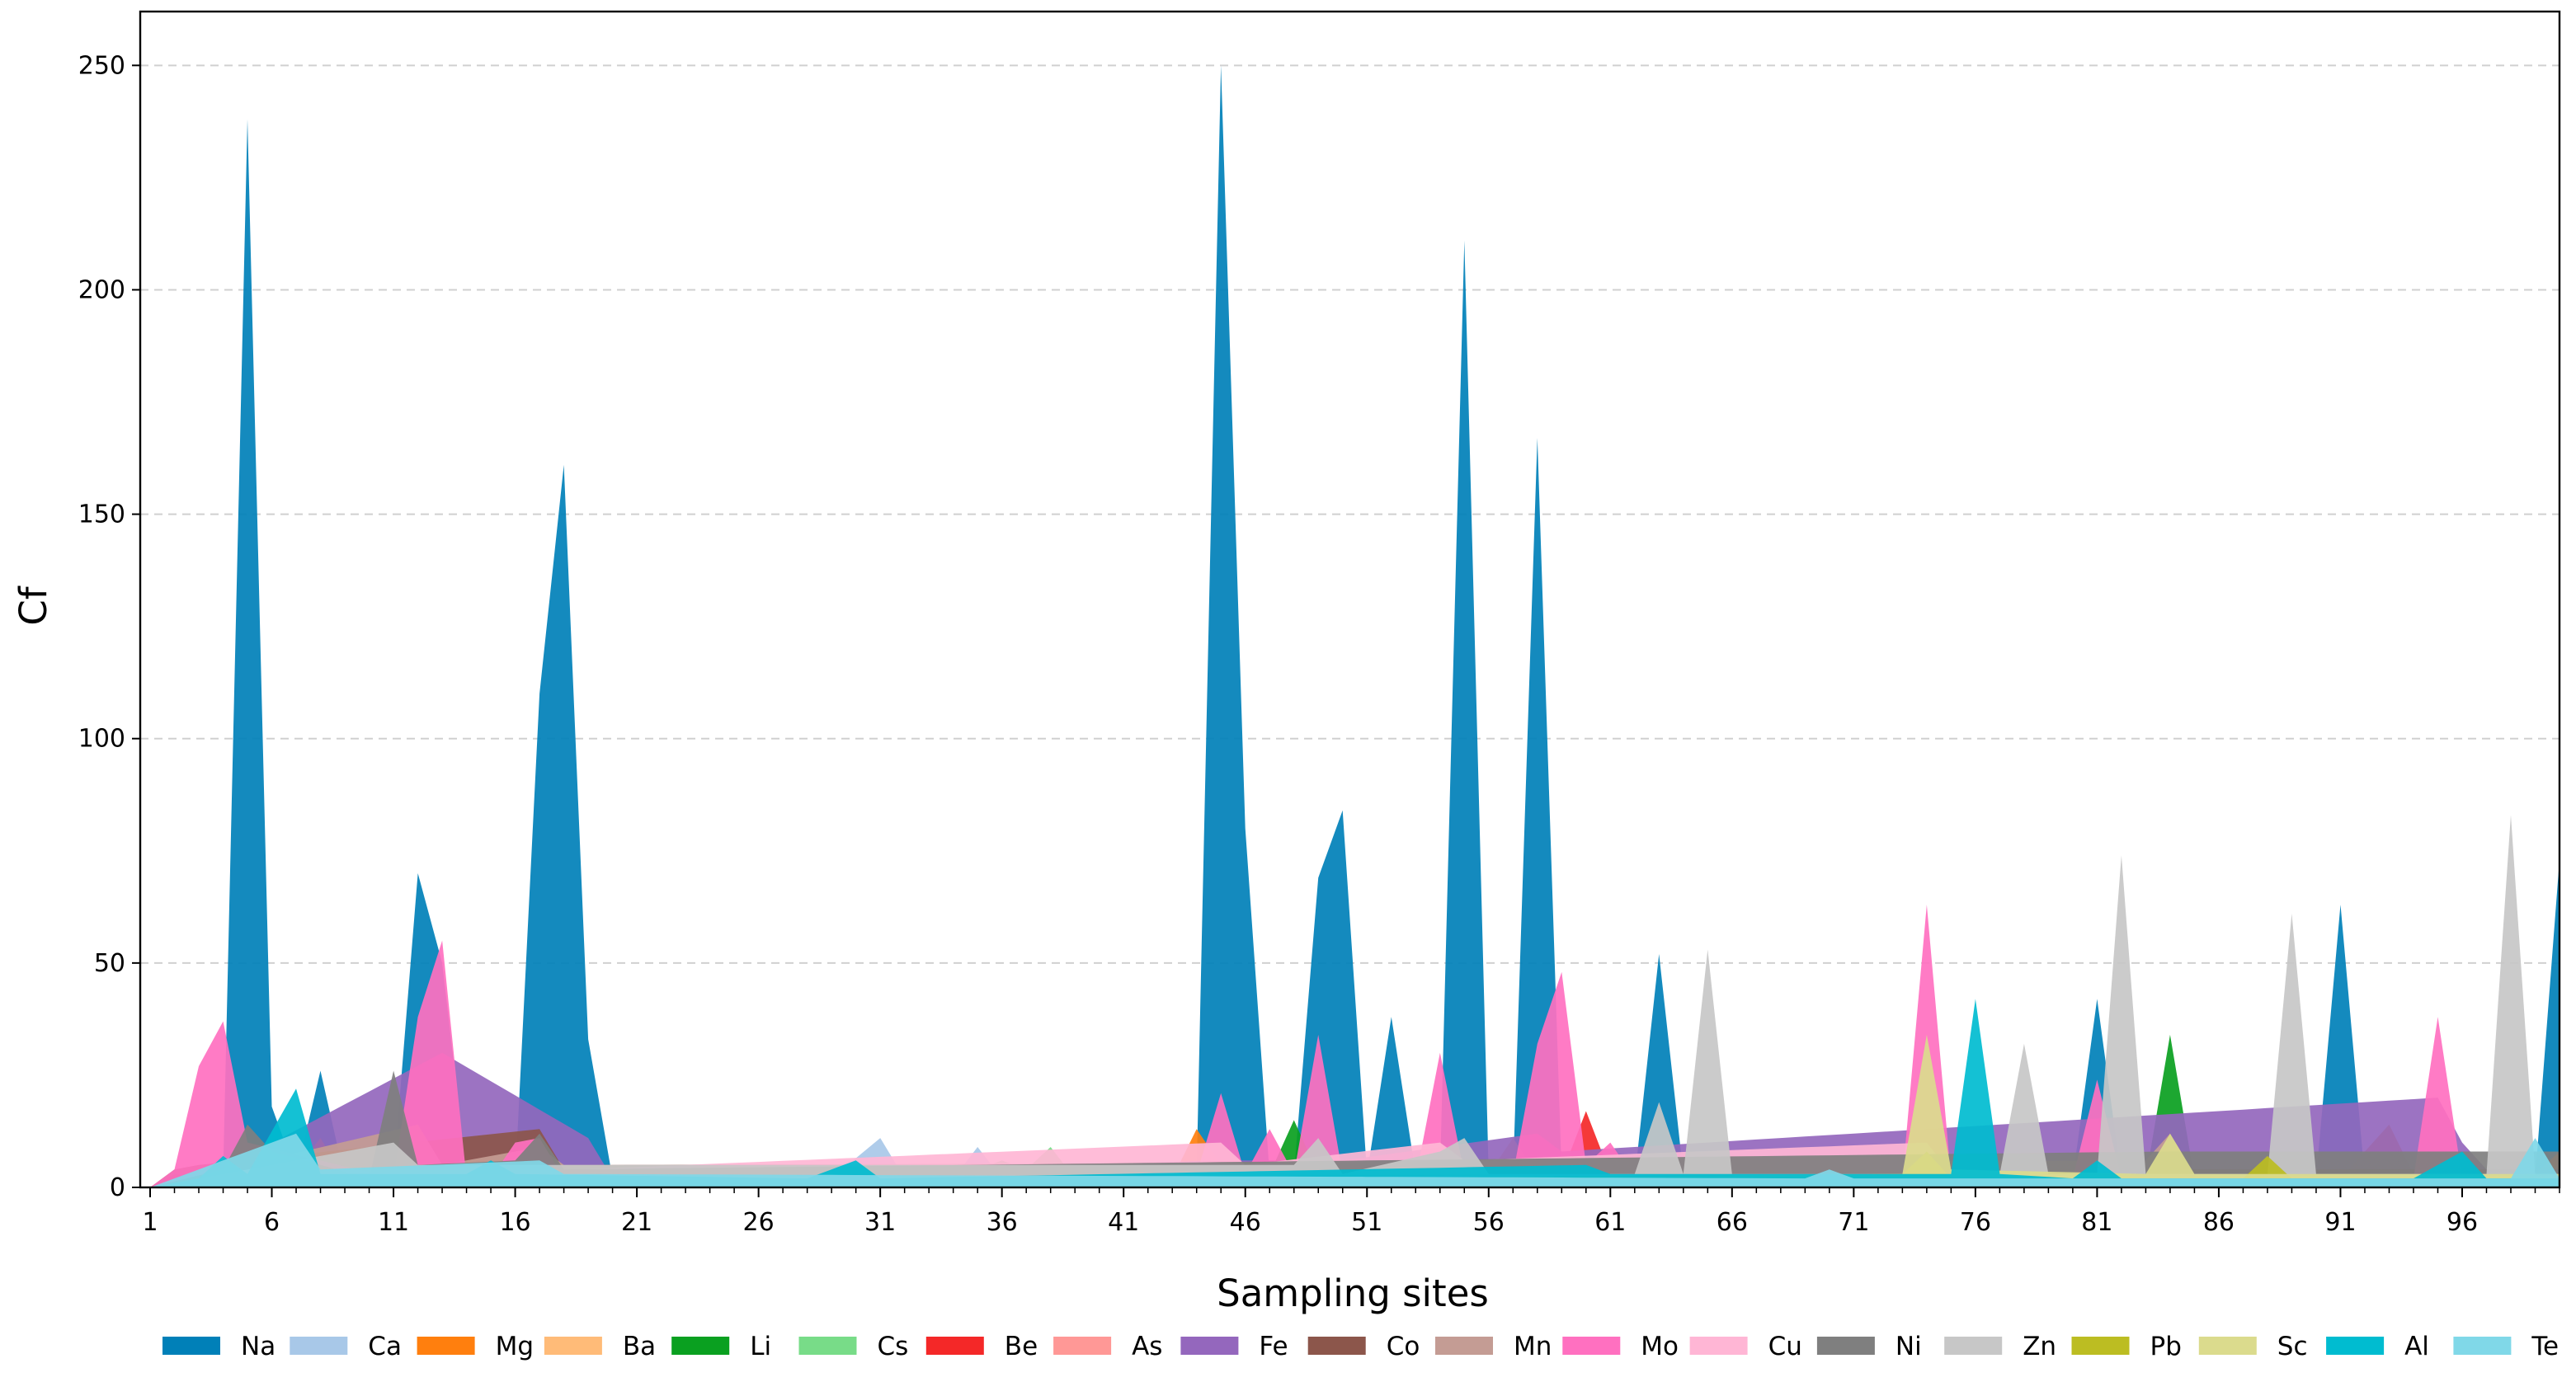  Describe the element at coordinates (2545, 1346) in the screenshot. I see `legend-label-te: Te` at that location.